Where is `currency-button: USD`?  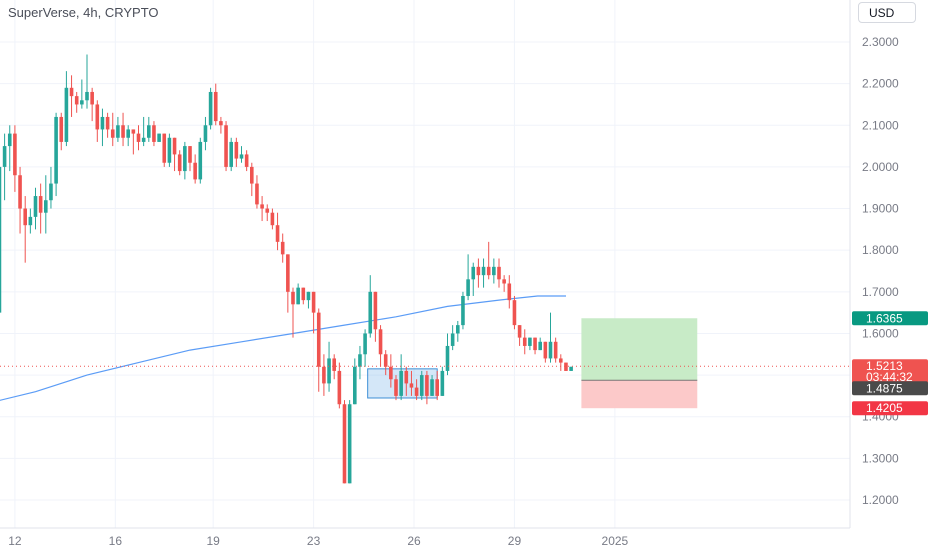 currency-button: USD is located at coordinates (887, 12).